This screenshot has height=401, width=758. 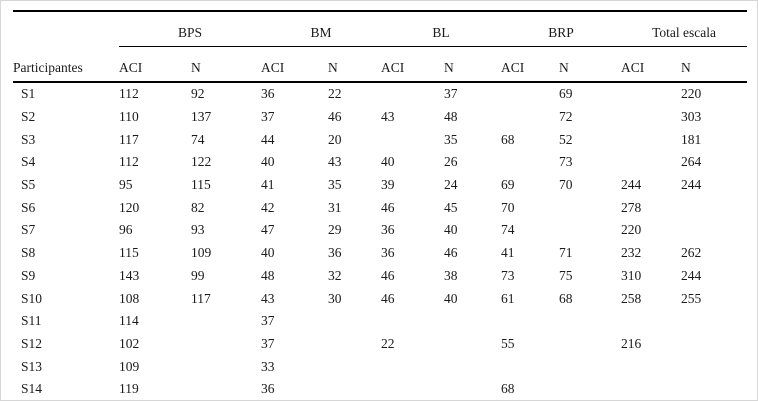 What do you see at coordinates (631, 253) in the screenshot?
I see `cell: 232` at bounding box center [631, 253].